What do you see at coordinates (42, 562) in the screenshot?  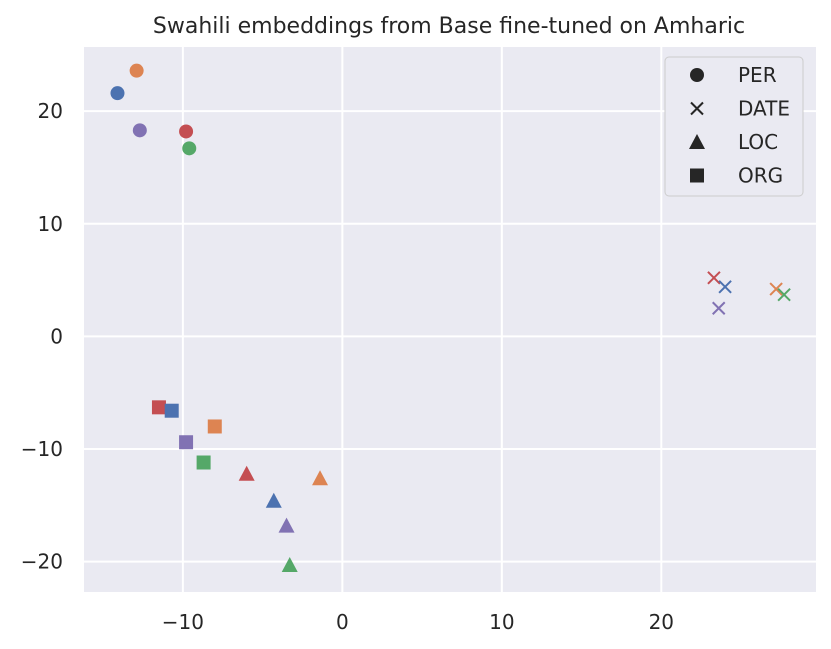 I see `y-tick-label: −20` at bounding box center [42, 562].